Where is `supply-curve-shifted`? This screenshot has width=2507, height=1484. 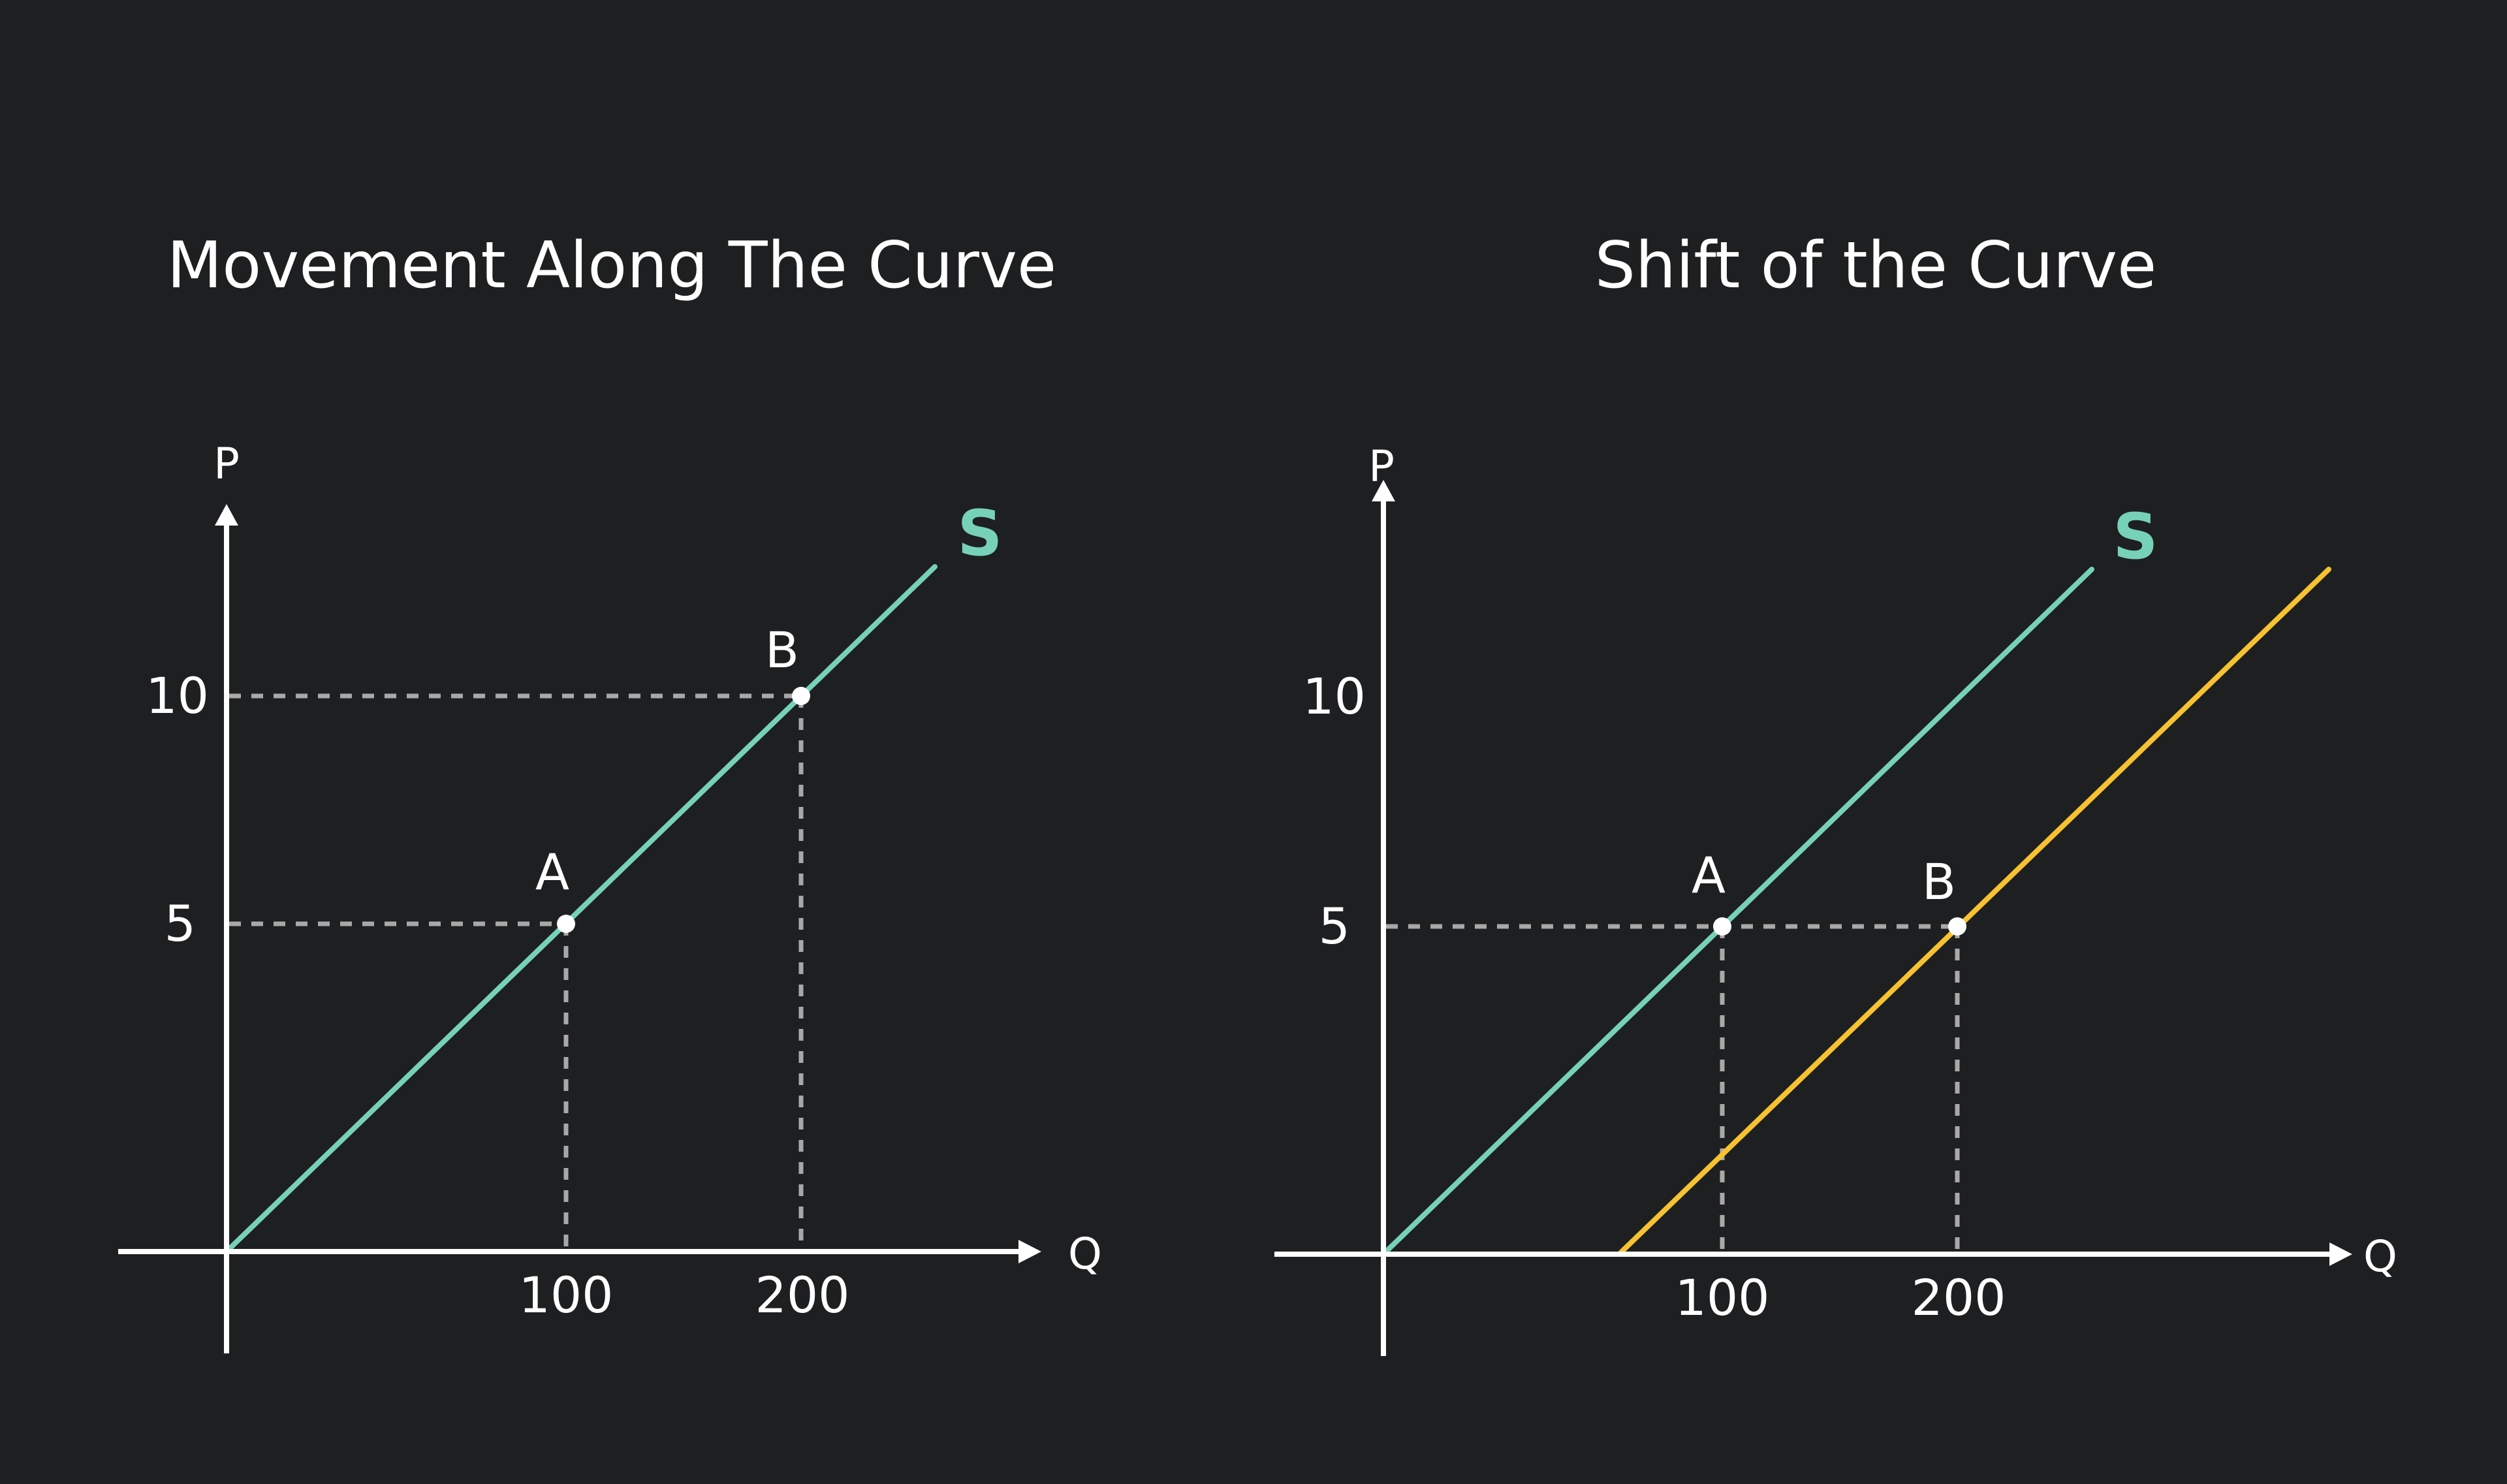
supply-curve-shifted is located at coordinates (1974, 911).